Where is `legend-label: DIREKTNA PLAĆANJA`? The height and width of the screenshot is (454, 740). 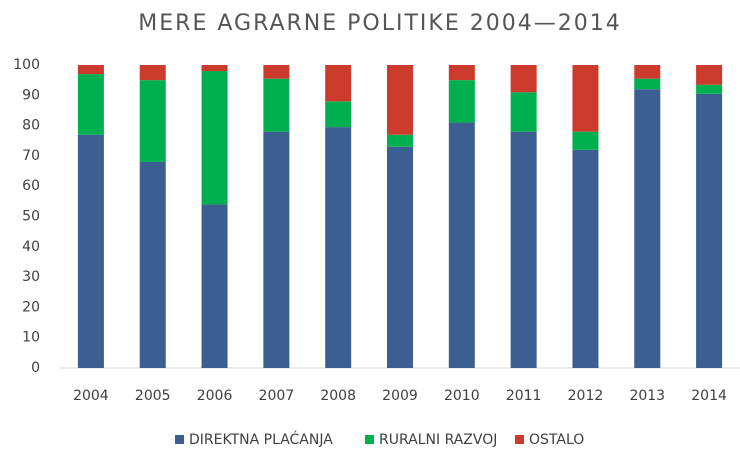 legend-label: DIREKTNA PLAĆANJA is located at coordinates (261, 439).